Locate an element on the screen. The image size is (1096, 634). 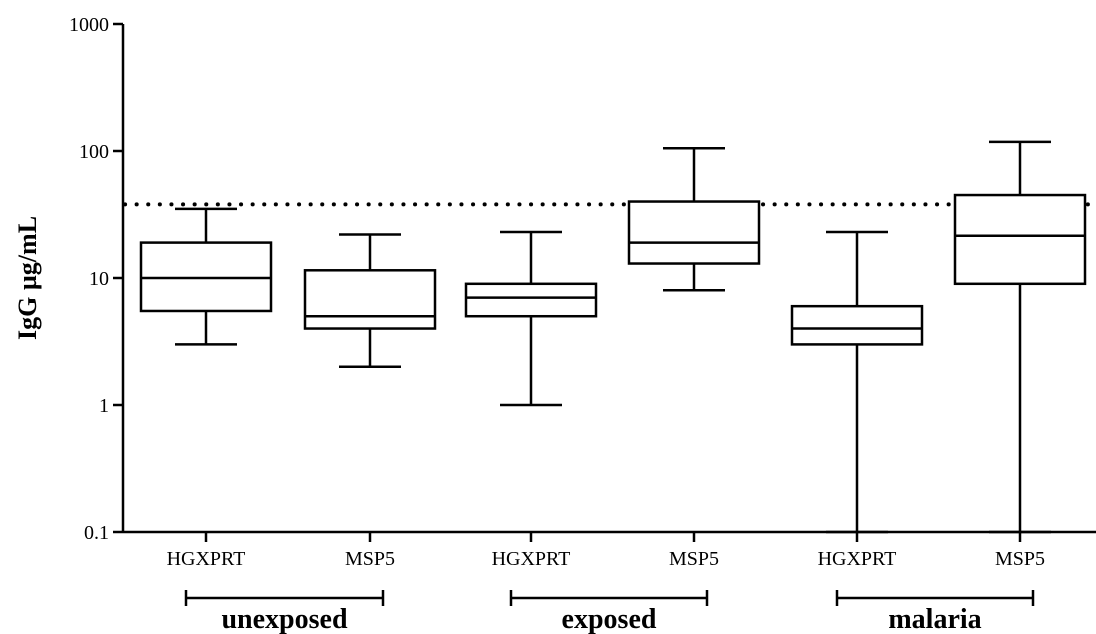
group-bracket-exposed: exposed is located at coordinates (609, 612).